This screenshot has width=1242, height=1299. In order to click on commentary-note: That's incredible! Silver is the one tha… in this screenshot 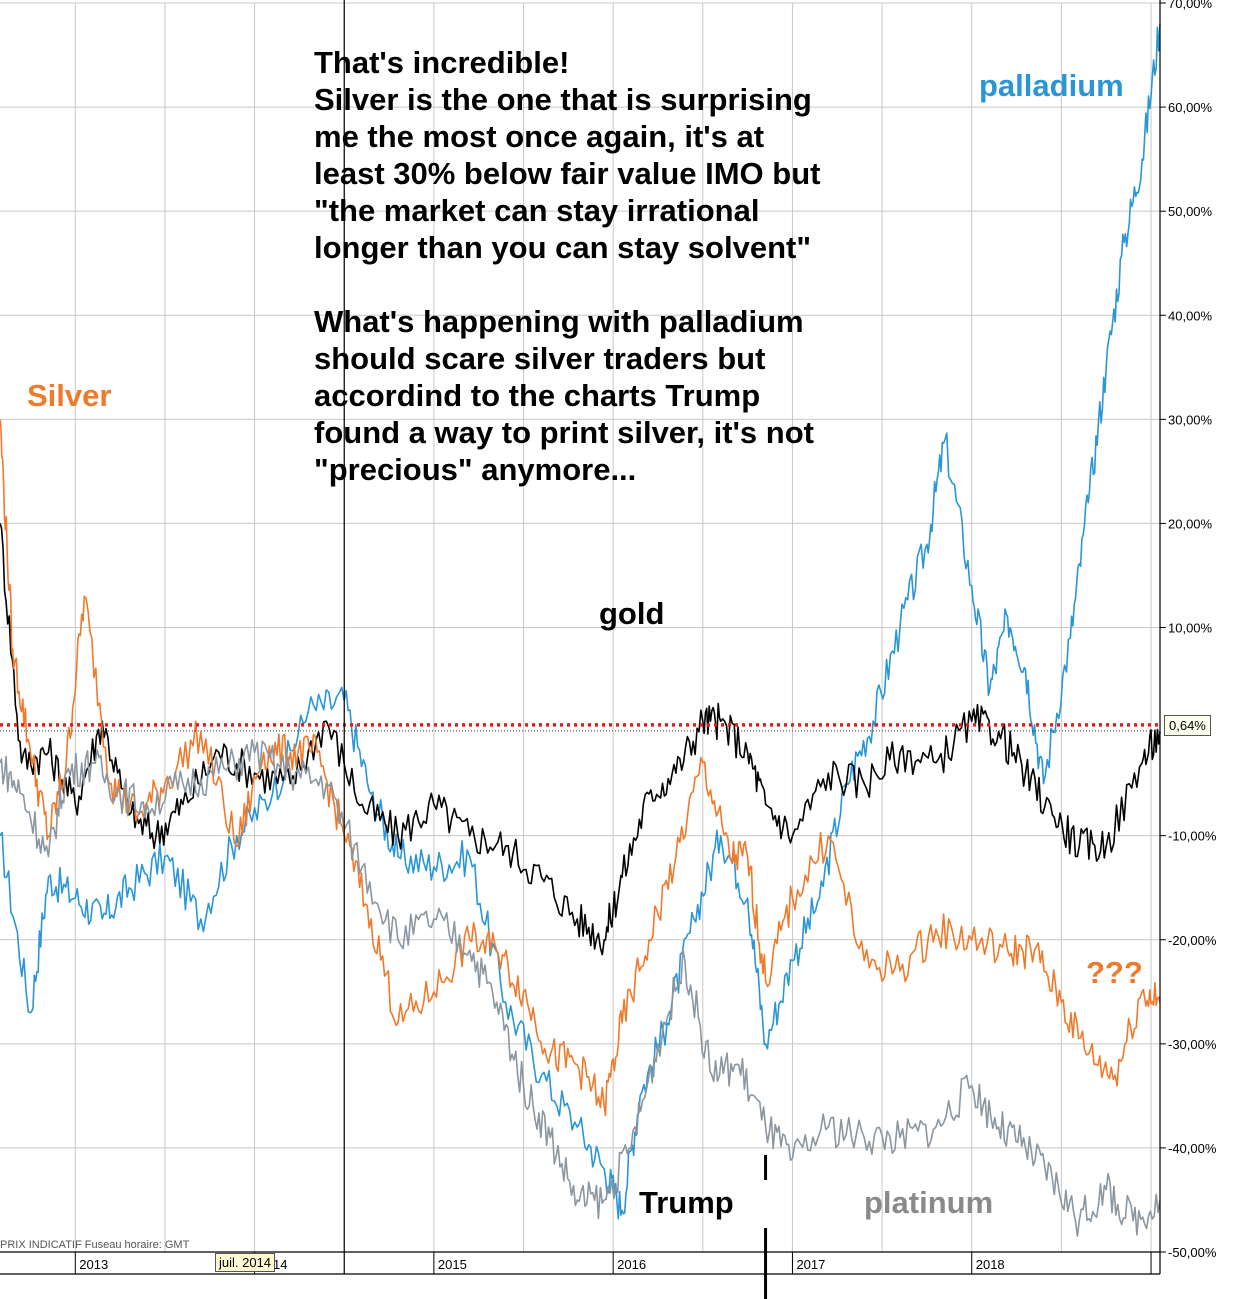, I will do `click(567, 266)`.